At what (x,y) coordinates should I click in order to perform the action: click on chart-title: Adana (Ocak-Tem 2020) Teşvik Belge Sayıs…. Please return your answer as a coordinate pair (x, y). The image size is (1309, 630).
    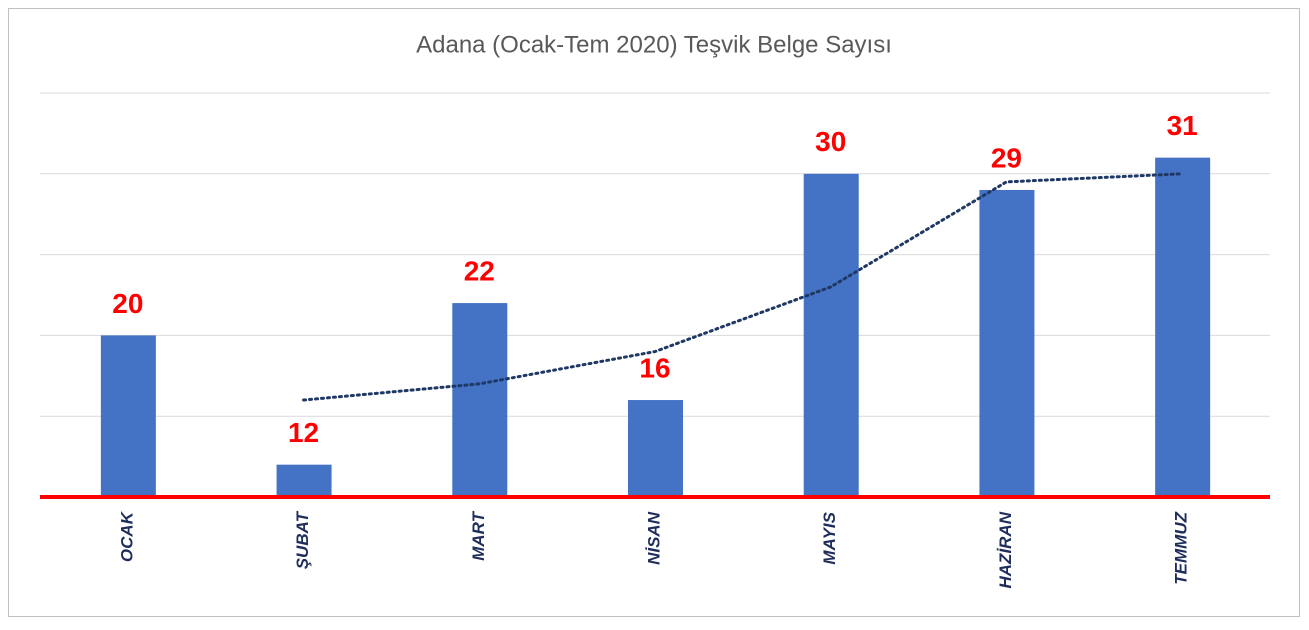
    Looking at the image, I should click on (654, 44).